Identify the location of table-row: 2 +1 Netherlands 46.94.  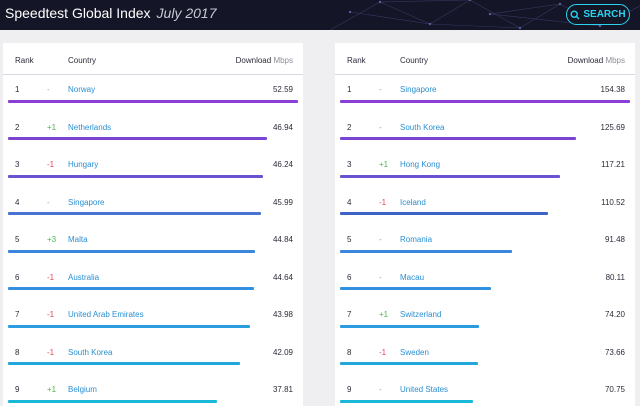
(153, 132).